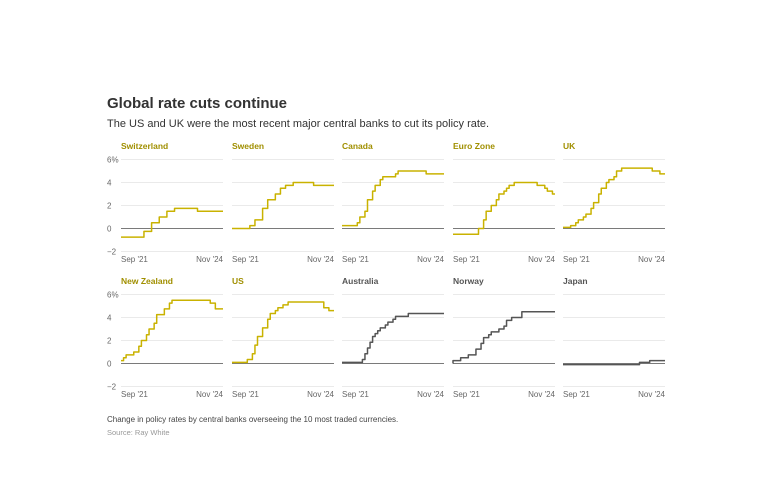  What do you see at coordinates (614, 198) in the screenshot?
I see `series-line-uk` at bounding box center [614, 198].